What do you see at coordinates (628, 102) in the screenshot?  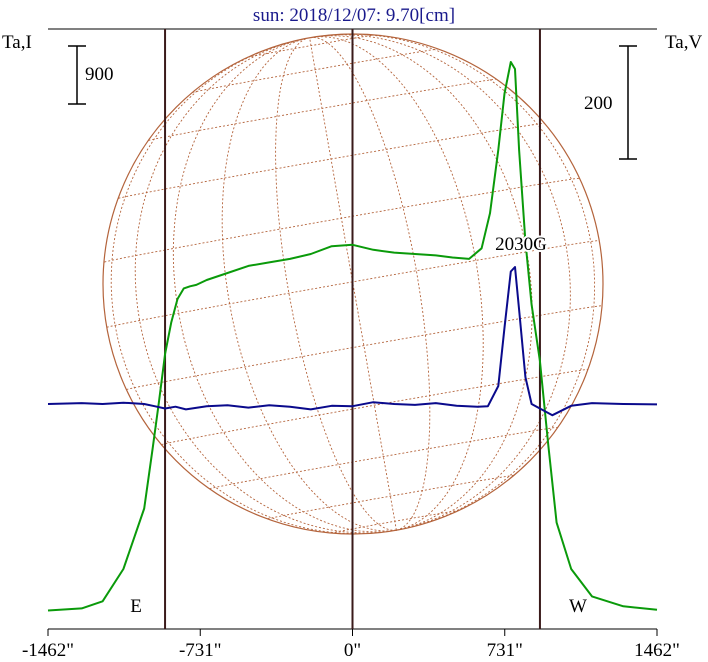 I see `right-scale-bar` at bounding box center [628, 102].